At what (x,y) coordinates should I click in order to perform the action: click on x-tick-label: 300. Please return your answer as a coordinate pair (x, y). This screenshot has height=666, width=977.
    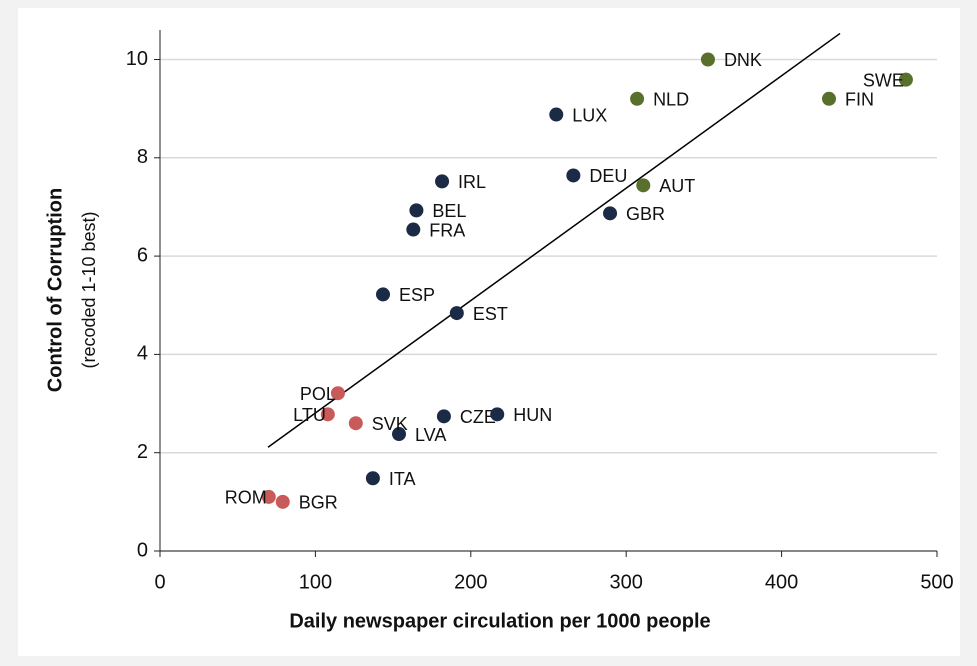
    Looking at the image, I should click on (626, 582).